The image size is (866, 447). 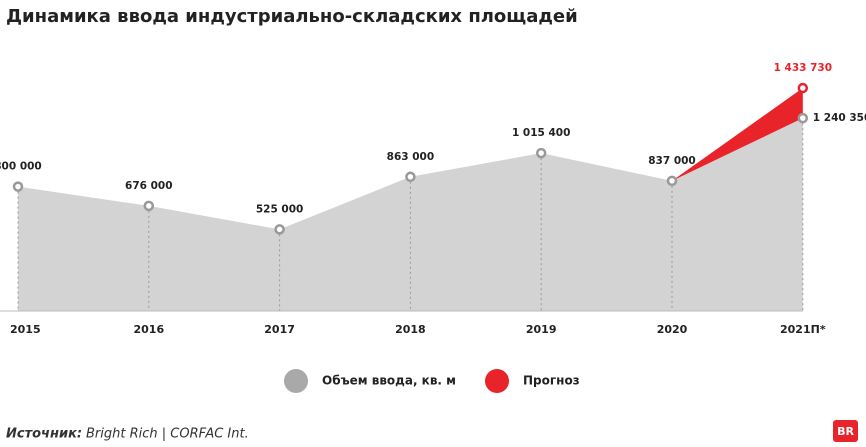 I want to click on value-label: 800 000, so click(x=21, y=167).